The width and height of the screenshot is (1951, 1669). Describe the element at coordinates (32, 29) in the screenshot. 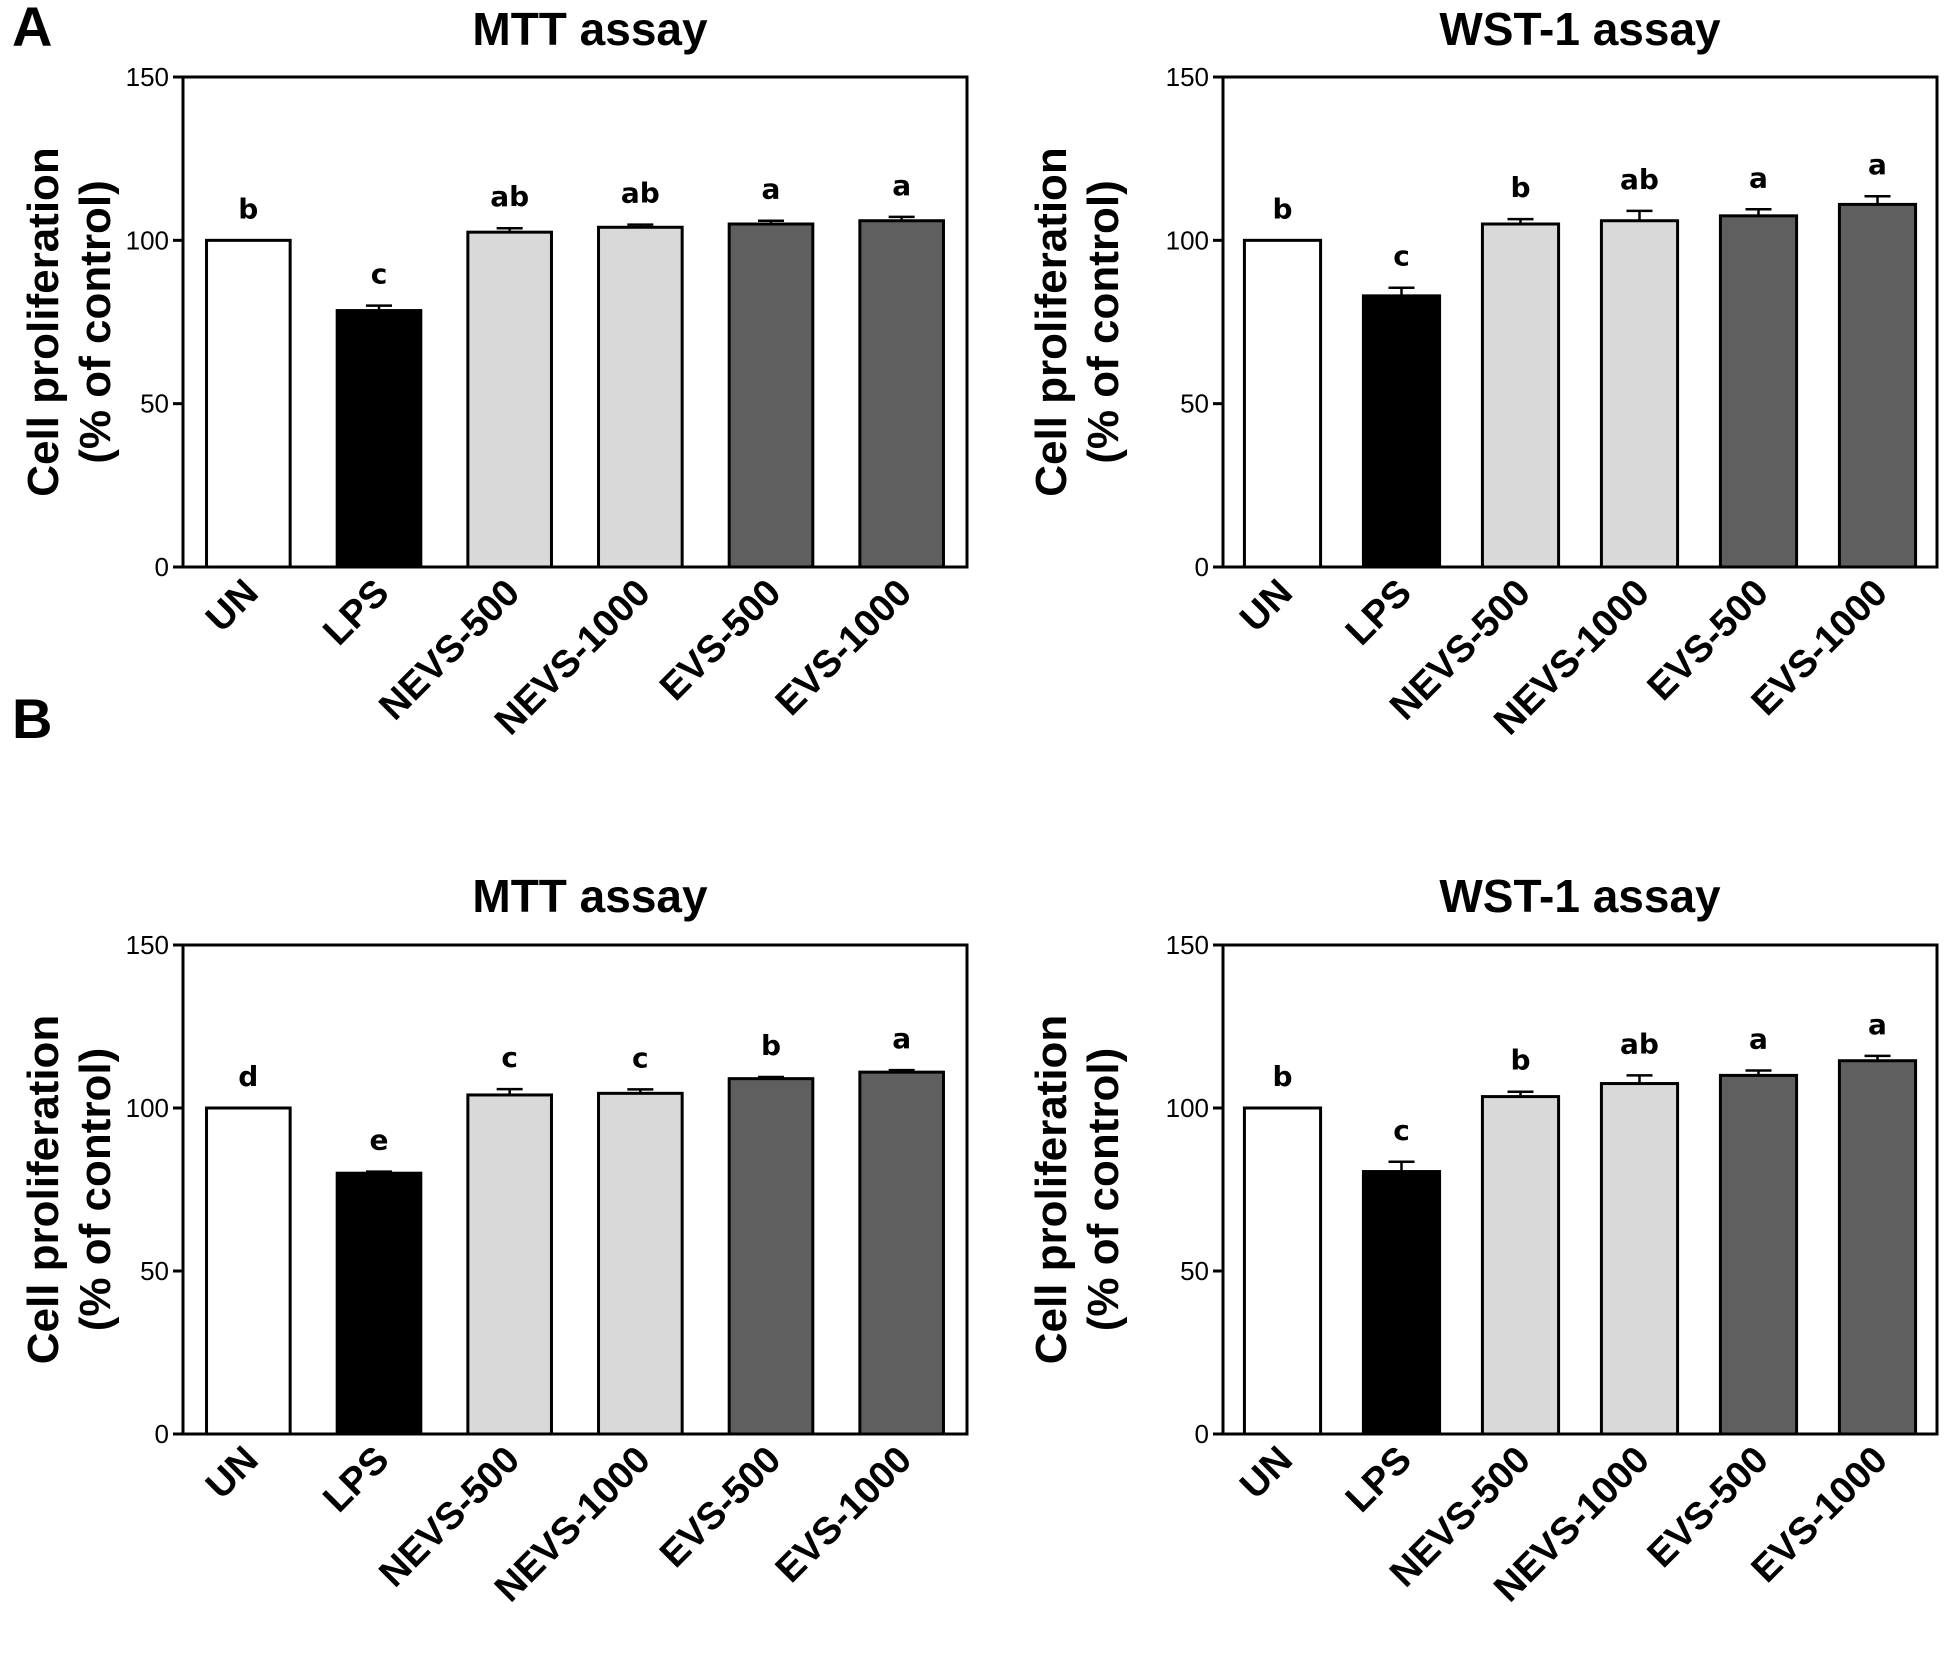

I see `panel-label-a: A` at that location.